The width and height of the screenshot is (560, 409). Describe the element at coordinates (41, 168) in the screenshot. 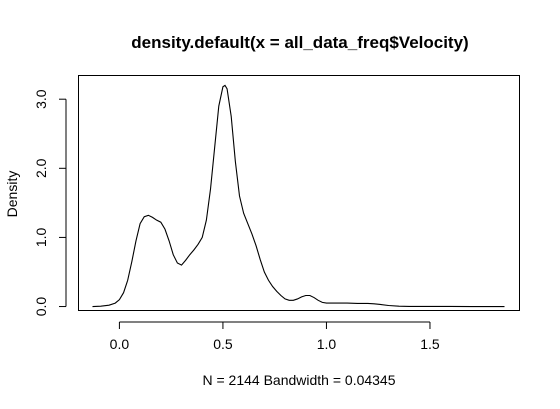

I see `y-tick-label: 2.0` at that location.